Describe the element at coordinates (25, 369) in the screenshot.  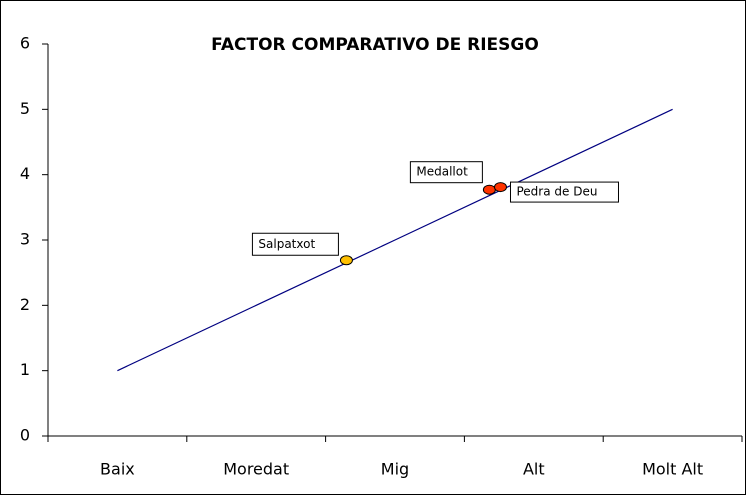
I see `y-tick-label: 1` at that location.